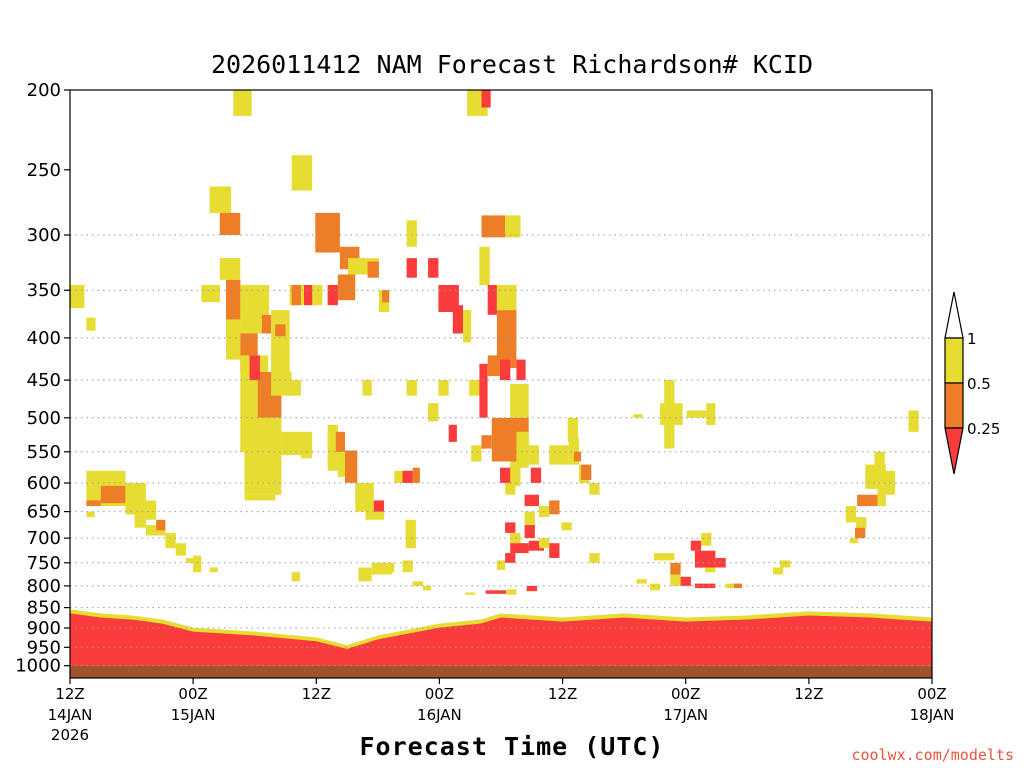 The height and width of the screenshot is (768, 1024). I want to click on legend-arrow-bottom, so click(954, 451).